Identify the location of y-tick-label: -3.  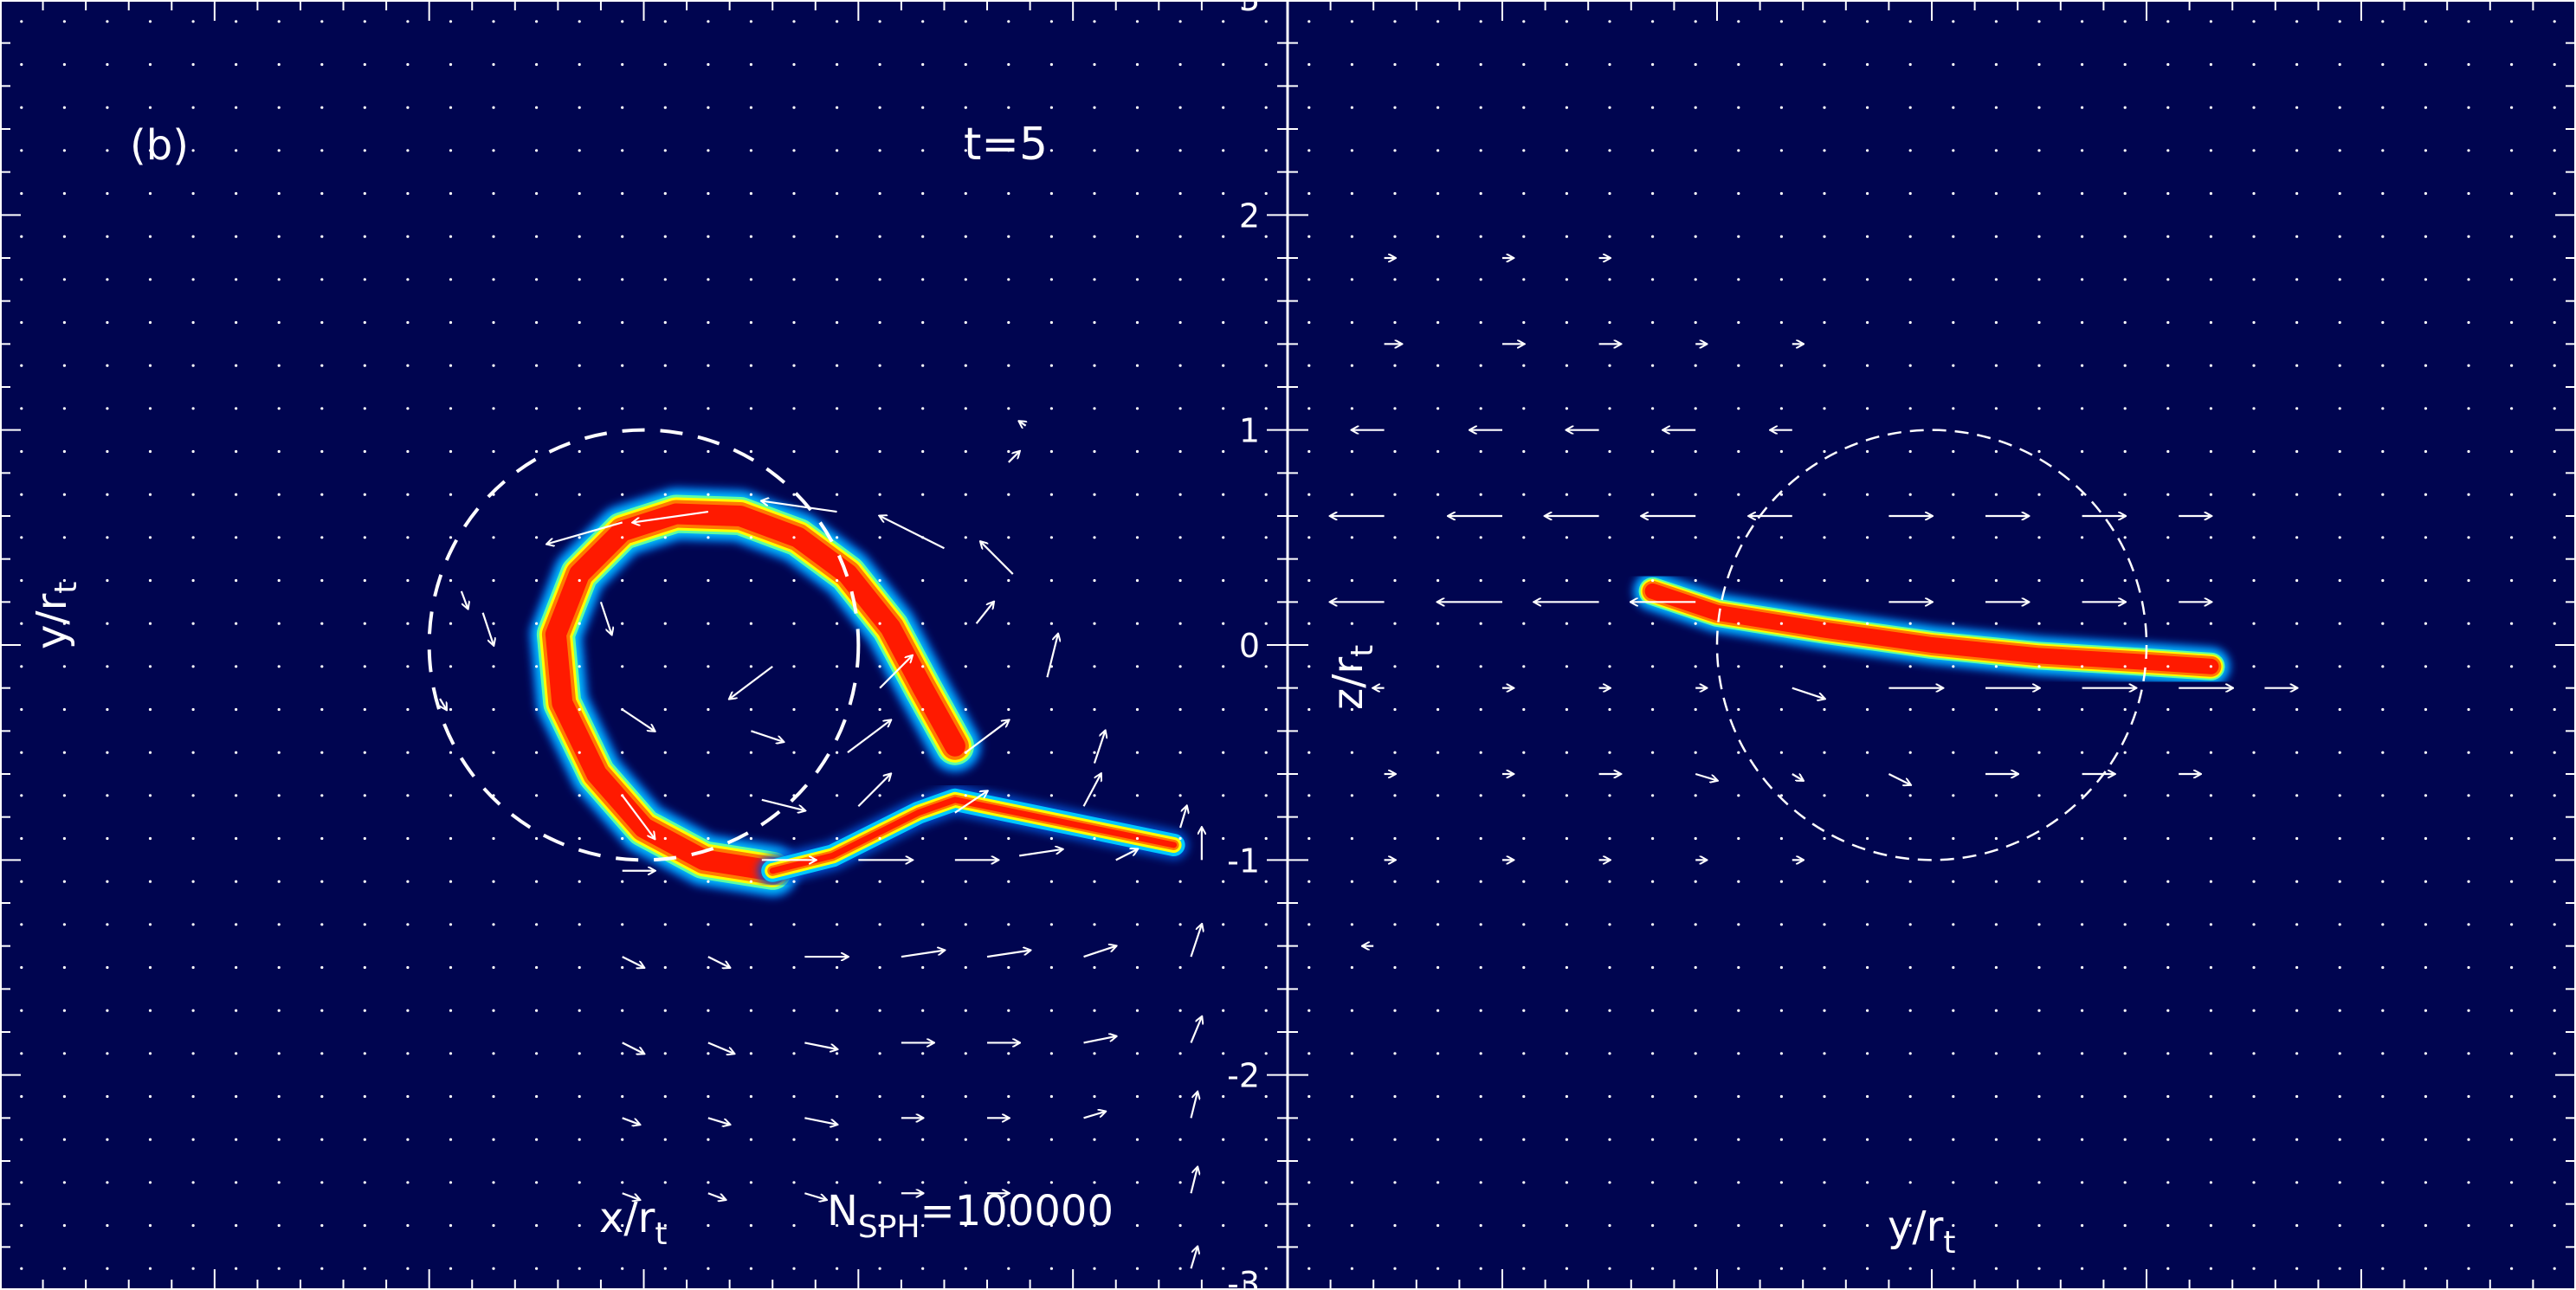
(1243, 1277).